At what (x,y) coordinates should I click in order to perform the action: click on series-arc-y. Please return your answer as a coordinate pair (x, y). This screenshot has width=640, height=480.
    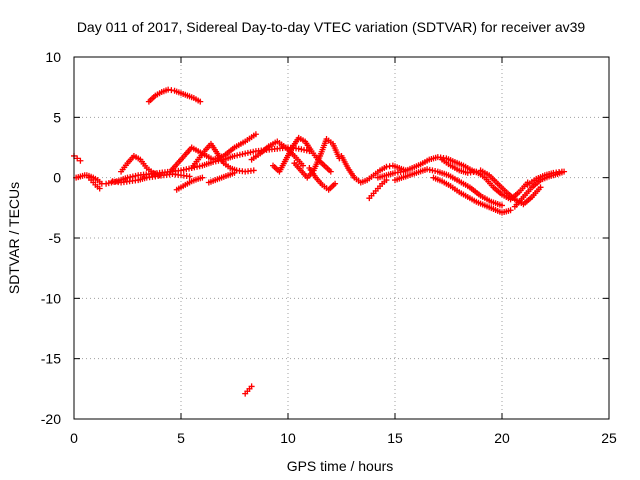
    Looking at the image, I should click on (544, 178).